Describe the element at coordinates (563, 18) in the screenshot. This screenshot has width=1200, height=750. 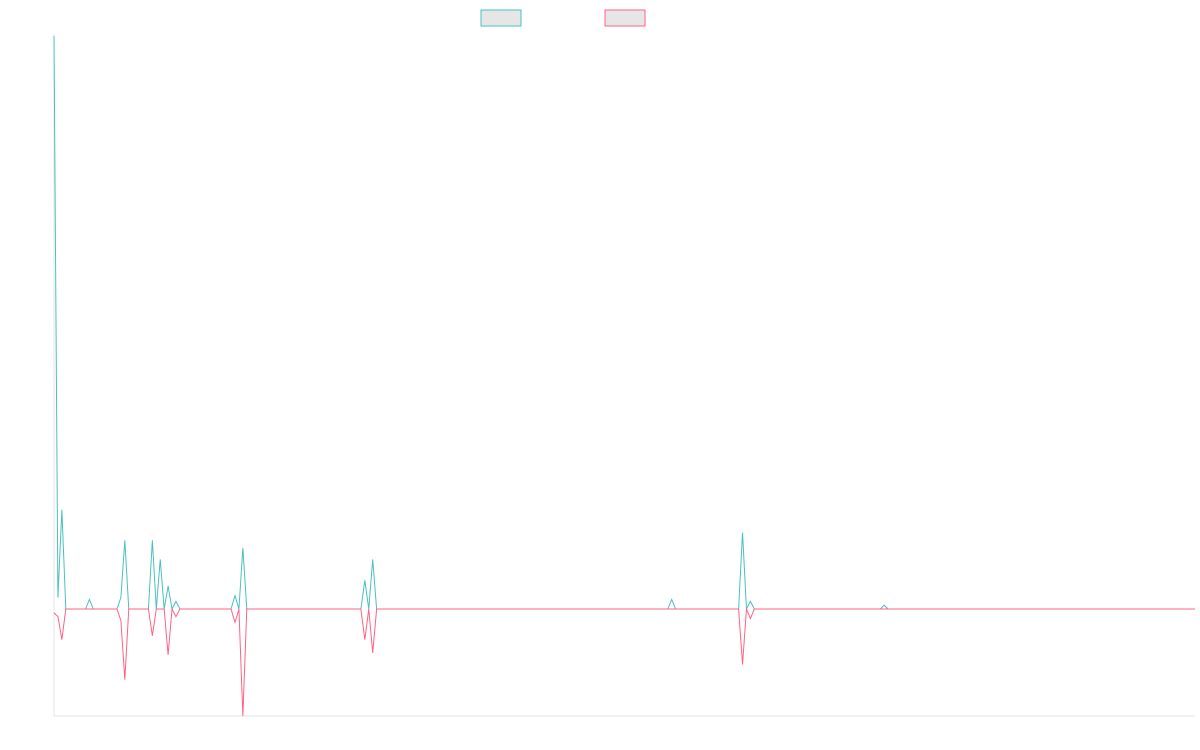
I see `chart-legend` at that location.